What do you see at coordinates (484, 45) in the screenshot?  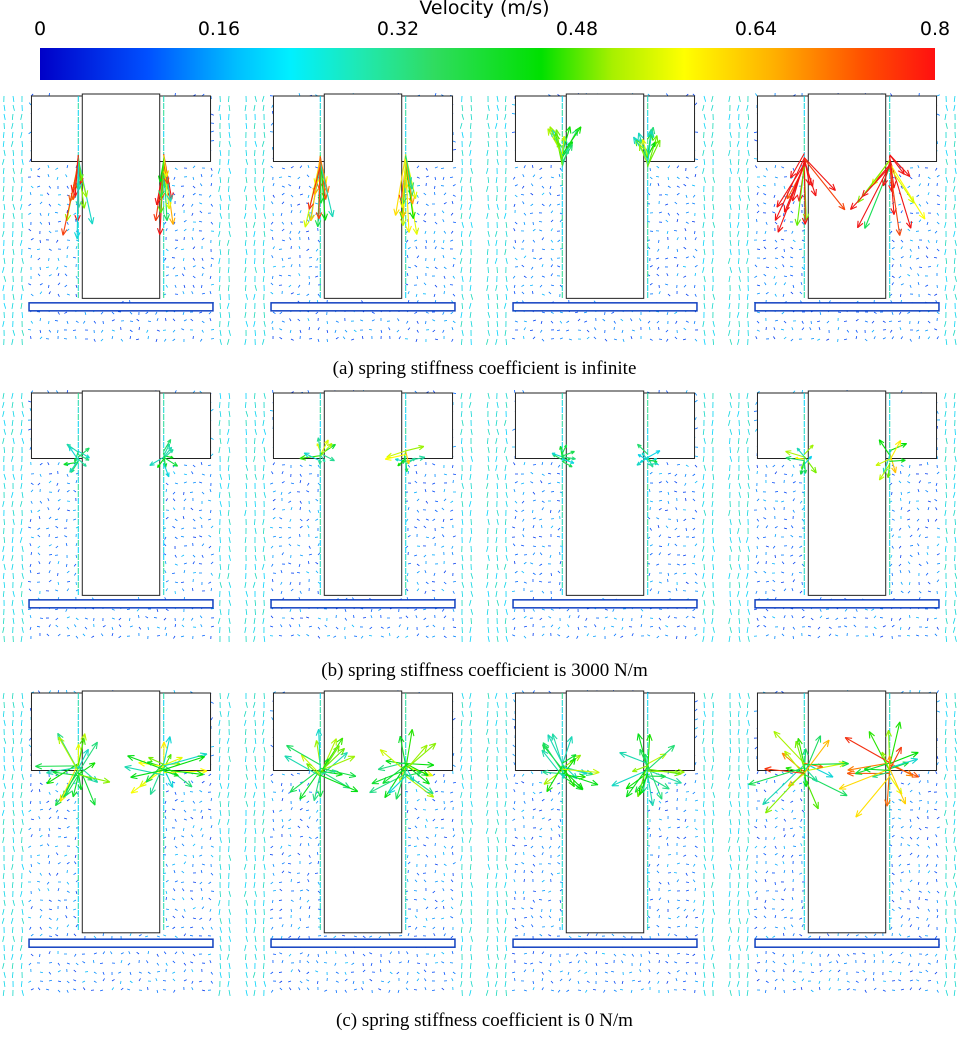 I see `velocity-colorbar: Velocity (m/s) 0 0.16 0.32 0.48 0.64 0.8` at bounding box center [484, 45].